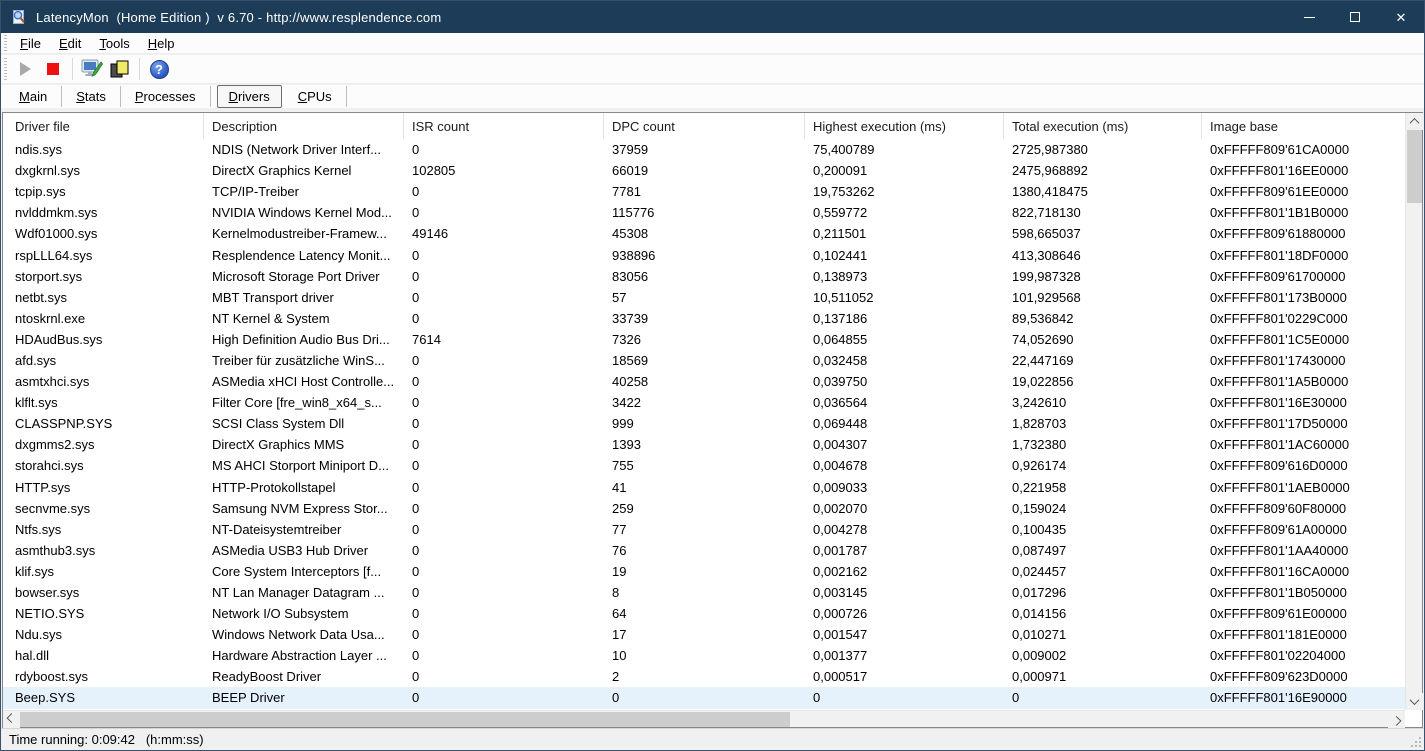  I want to click on toolbar-gripper, so click(5, 69).